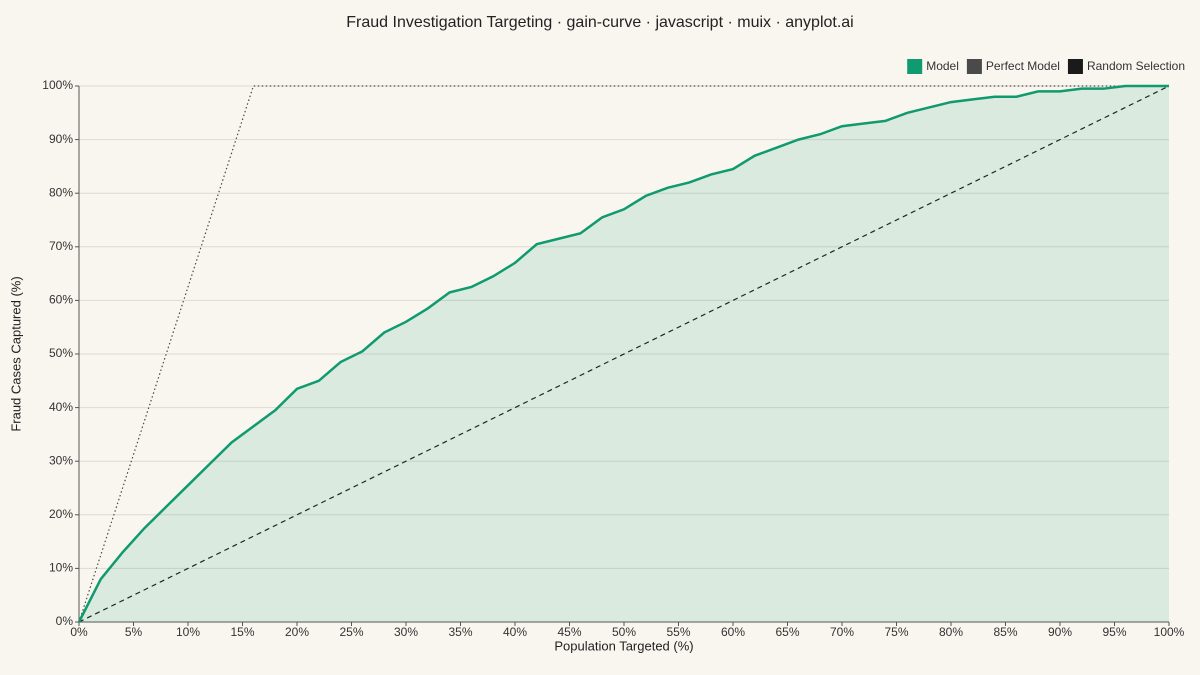 Image resolution: width=1200 pixels, height=675 pixels. I want to click on x-tick-label: 5%, so click(134, 632).